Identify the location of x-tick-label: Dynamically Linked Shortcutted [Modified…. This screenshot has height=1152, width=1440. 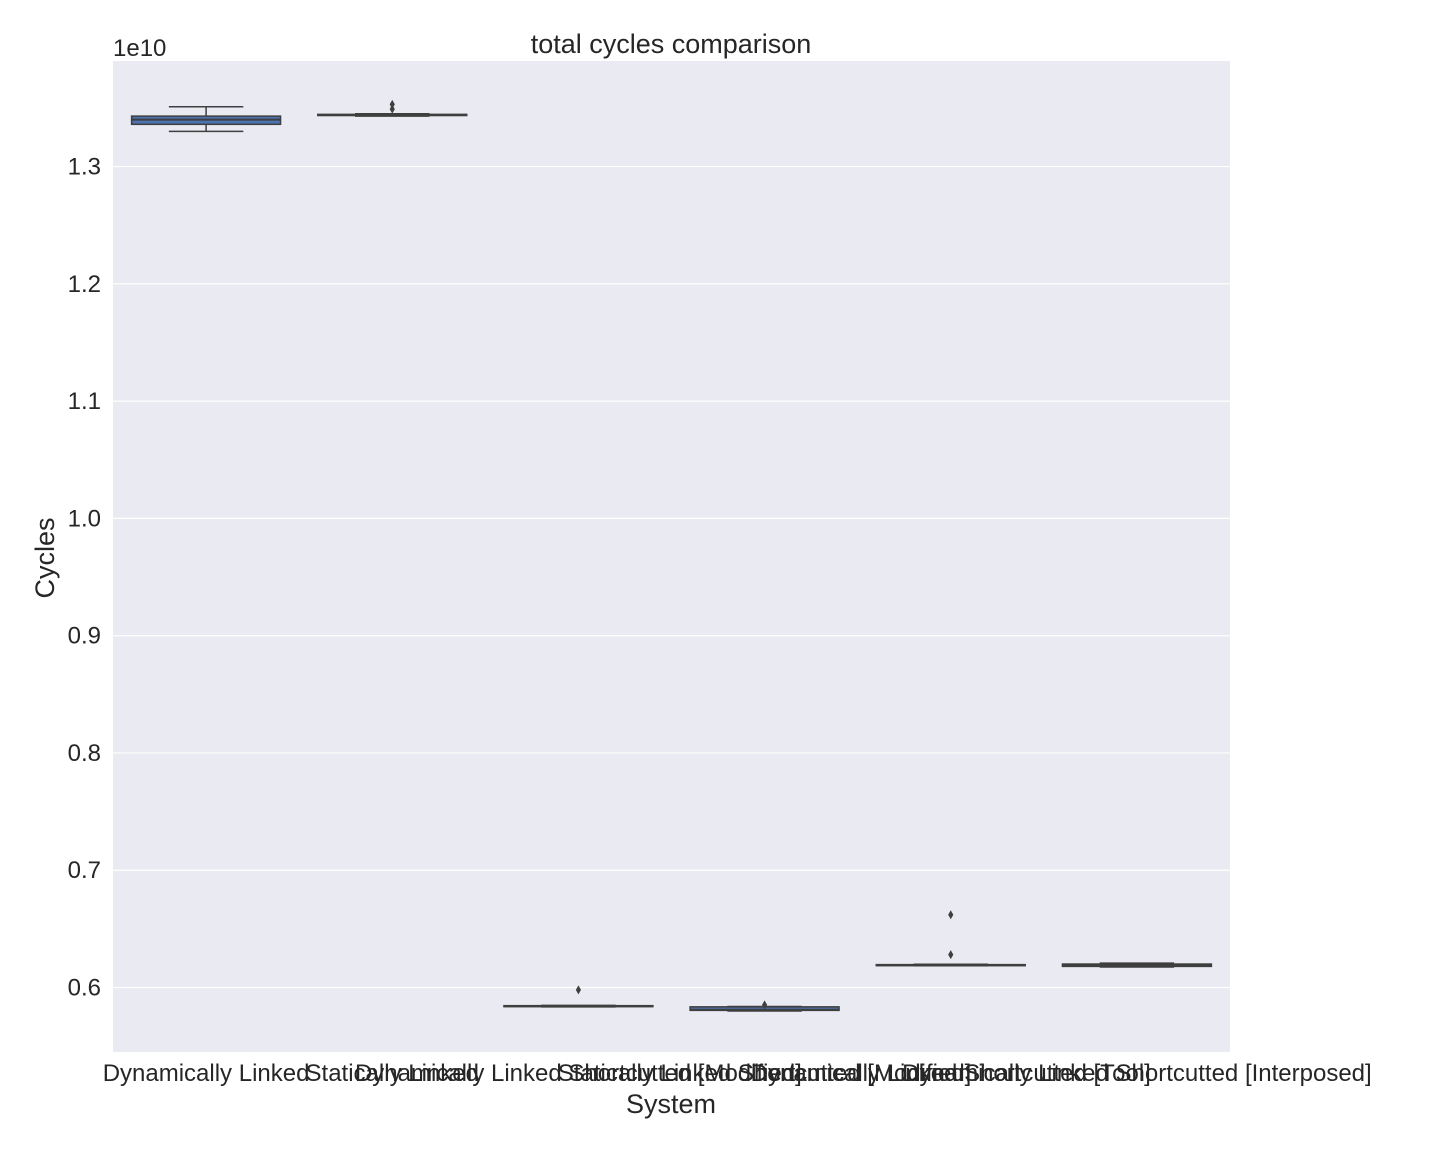
(578, 1073).